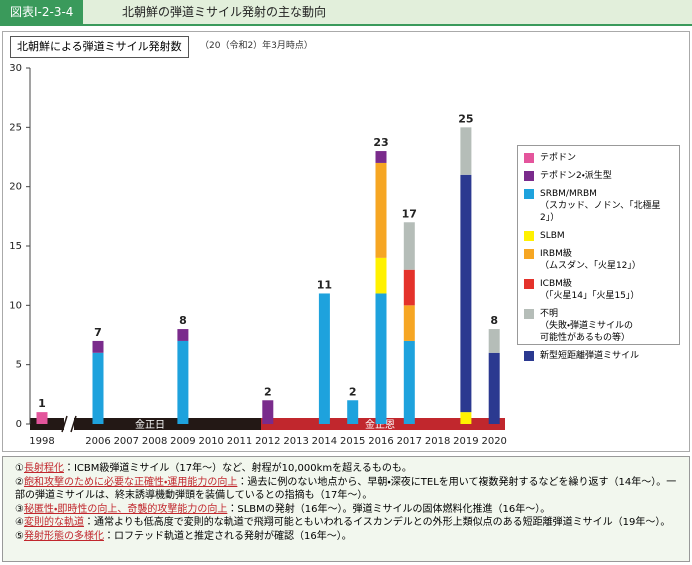 This screenshot has width=692, height=565. I want to click on x-tick-label: 2006, so click(97, 441).